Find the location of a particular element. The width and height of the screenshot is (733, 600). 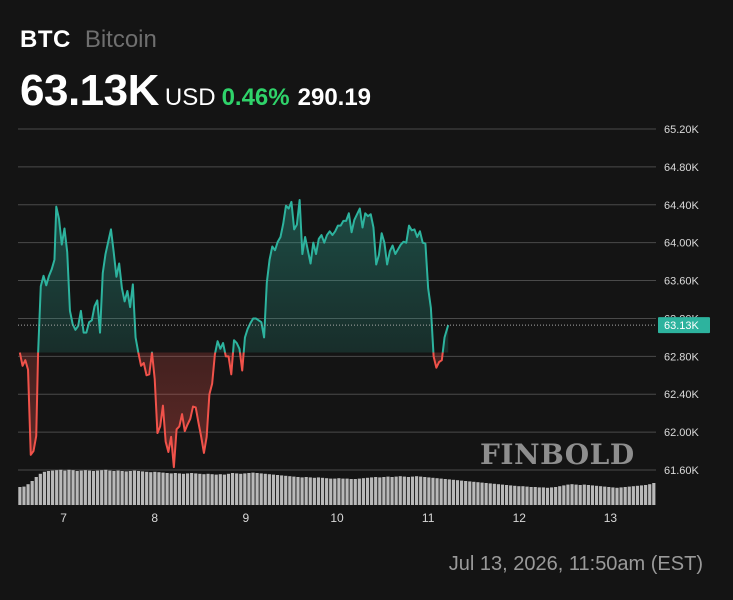

y-tick-label: 63.60K is located at coordinates (682, 282).